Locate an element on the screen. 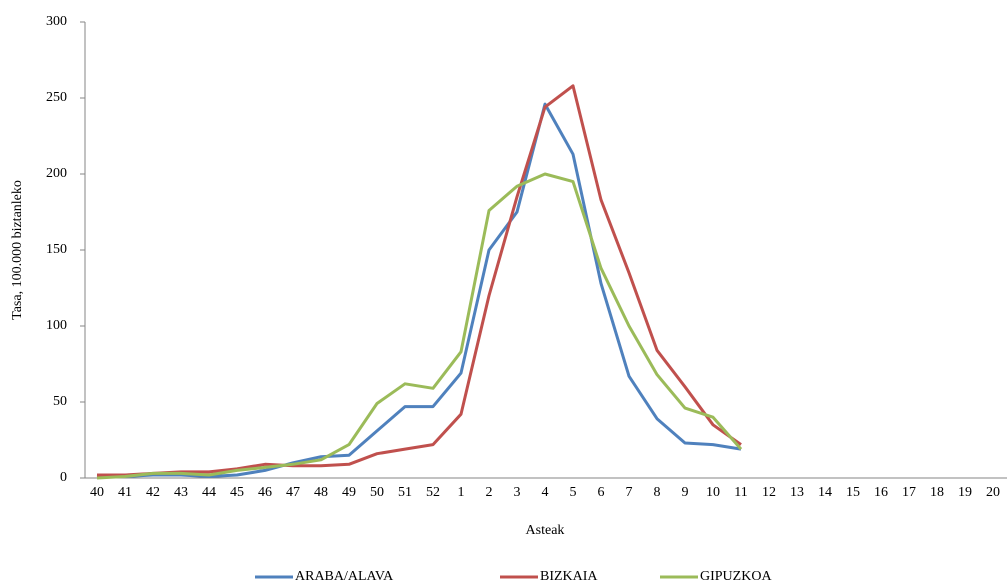 This screenshot has height=588, width=1007. y-tick-label: 100 is located at coordinates (56, 325).